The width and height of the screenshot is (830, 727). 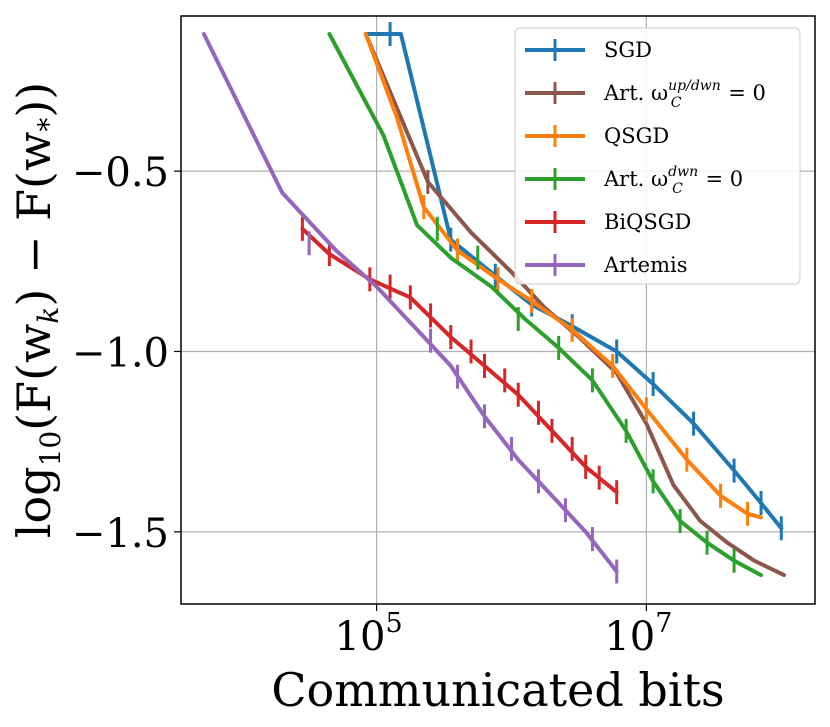 What do you see at coordinates (638, 634) in the screenshot?
I see `x-tick-label: 10⁷` at bounding box center [638, 634].